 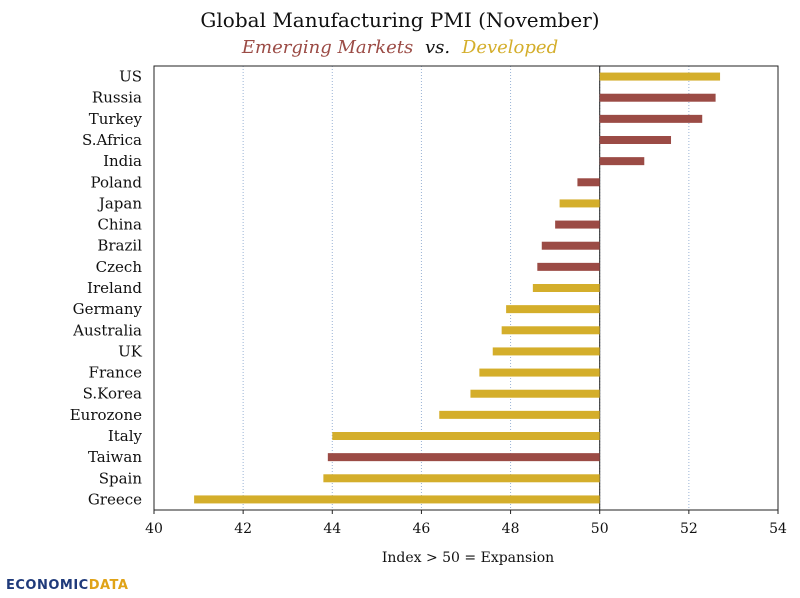 I want to click on category-label: Czech, so click(x=119, y=267).